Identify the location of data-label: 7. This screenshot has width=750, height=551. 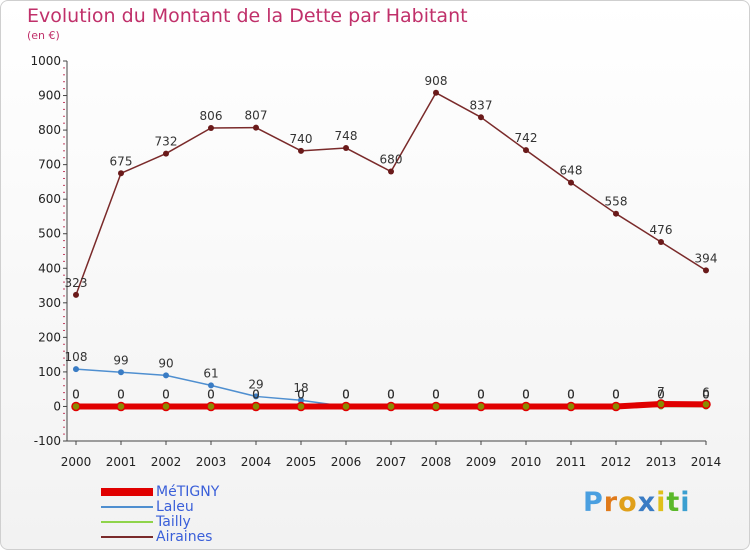
(661, 392).